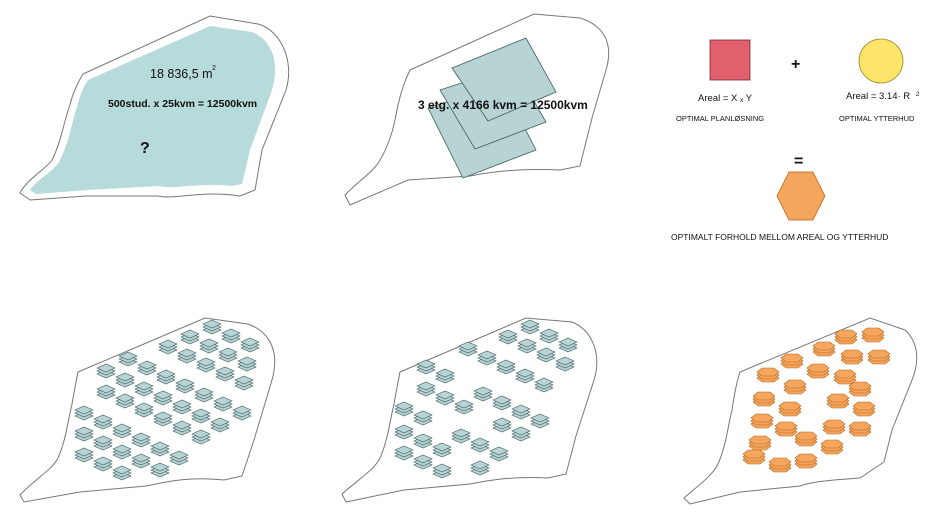 This screenshot has width=952, height=526. I want to click on circle-caption: OPTIMAL YTTERHUD, so click(877, 118).